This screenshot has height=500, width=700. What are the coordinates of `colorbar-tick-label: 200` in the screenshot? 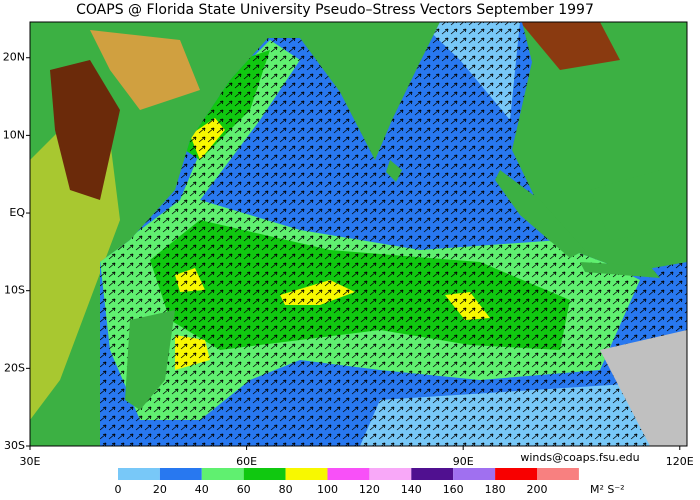 It's located at (537, 489).